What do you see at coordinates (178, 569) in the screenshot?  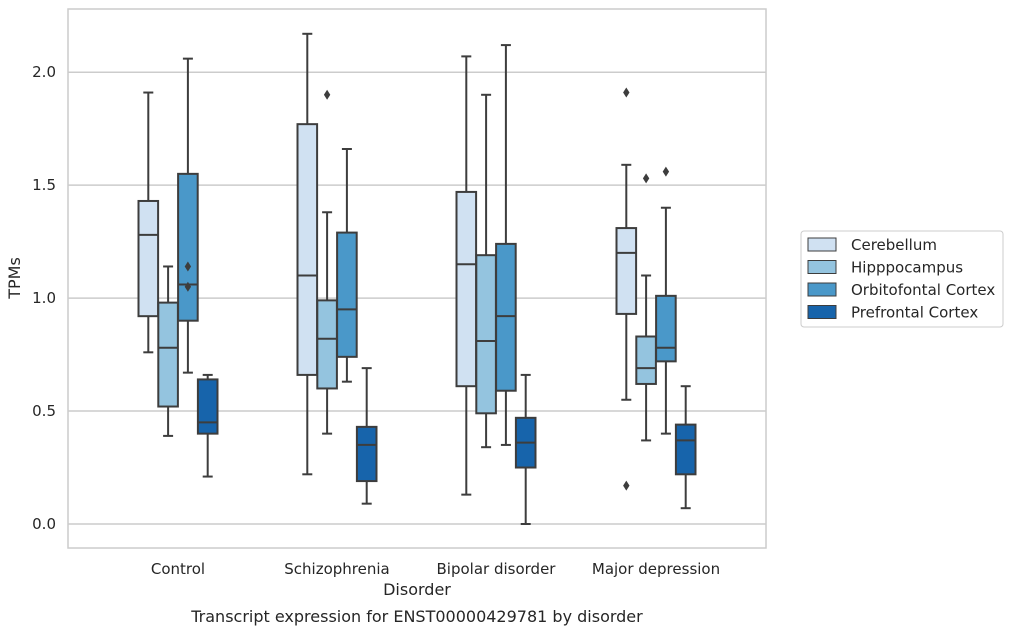 I see `x-tick-label: Control` at bounding box center [178, 569].